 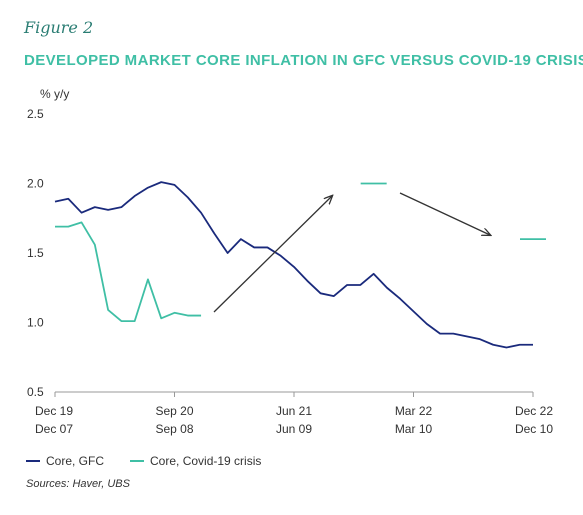 What do you see at coordinates (414, 429) in the screenshot?
I see `x-tick-label-bottom: Mar 10` at bounding box center [414, 429].